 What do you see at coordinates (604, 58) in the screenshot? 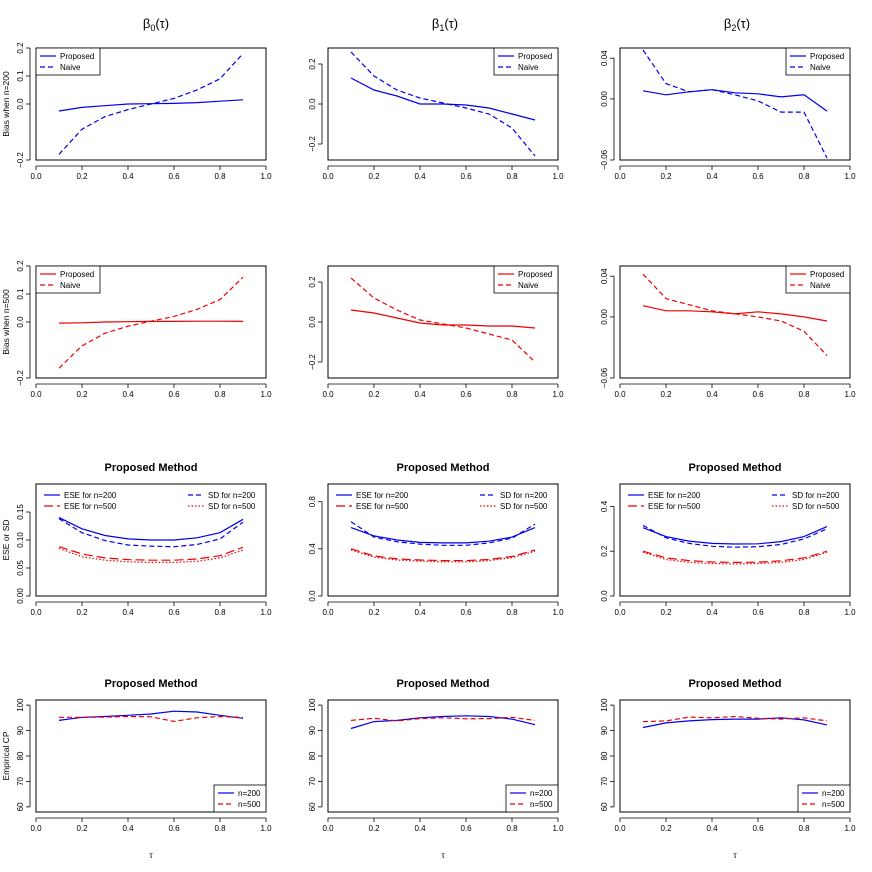
I see `y-tick-label: 0.04` at bounding box center [604, 58].